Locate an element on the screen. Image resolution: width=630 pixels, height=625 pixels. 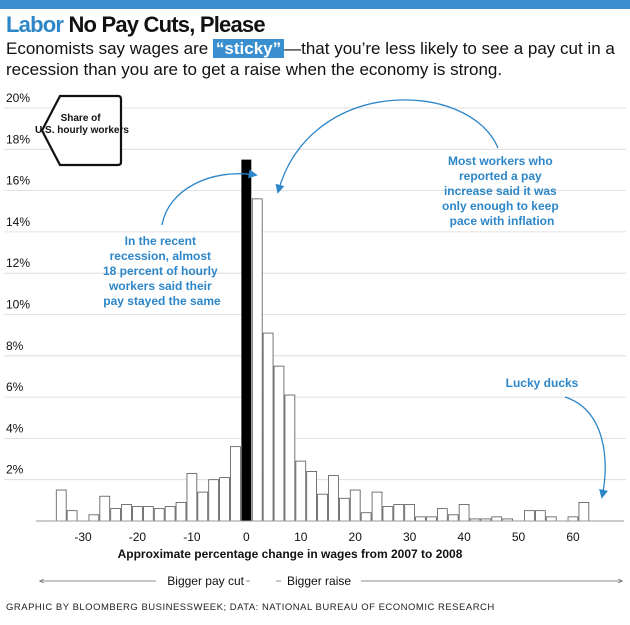
annotation-lucky-ducks: Lucky ducks is located at coordinates (542, 383).